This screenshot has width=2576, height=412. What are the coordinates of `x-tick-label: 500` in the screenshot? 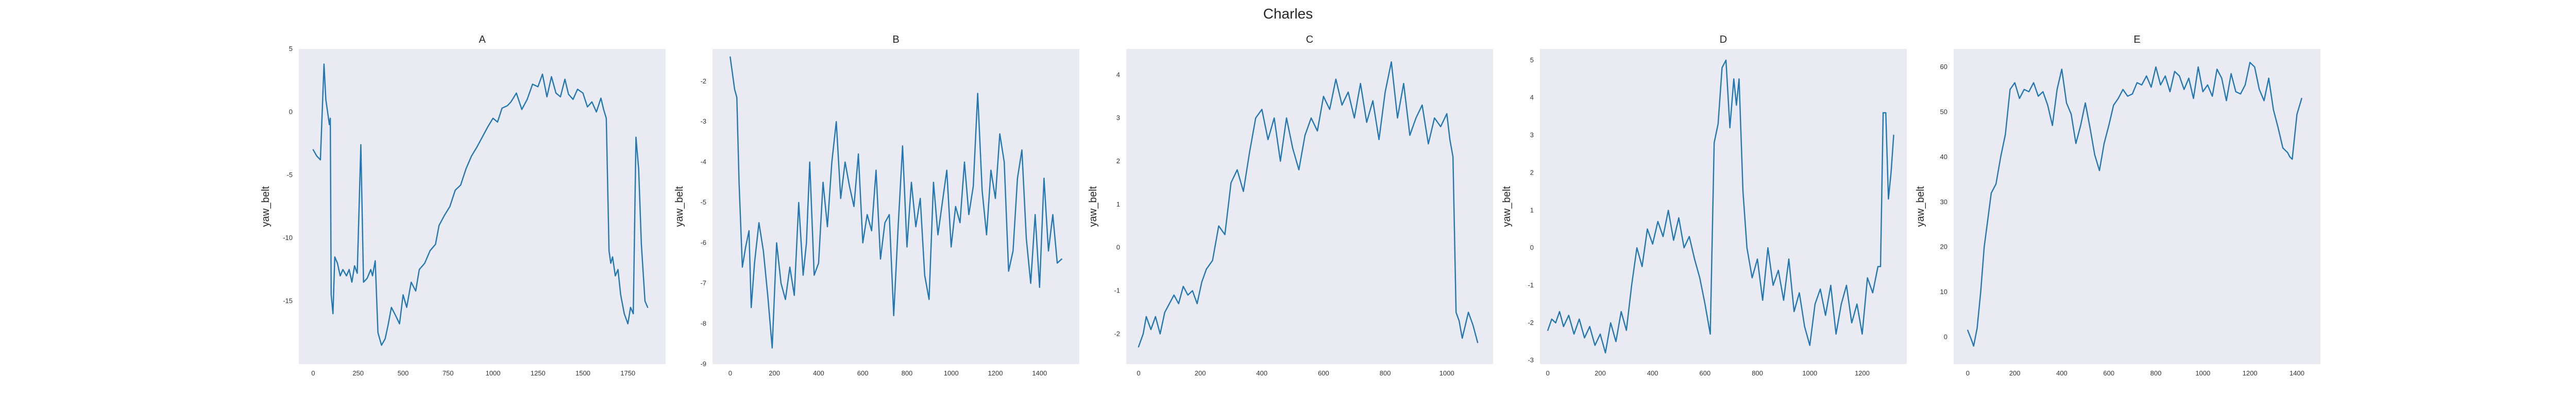 It's located at (403, 373).